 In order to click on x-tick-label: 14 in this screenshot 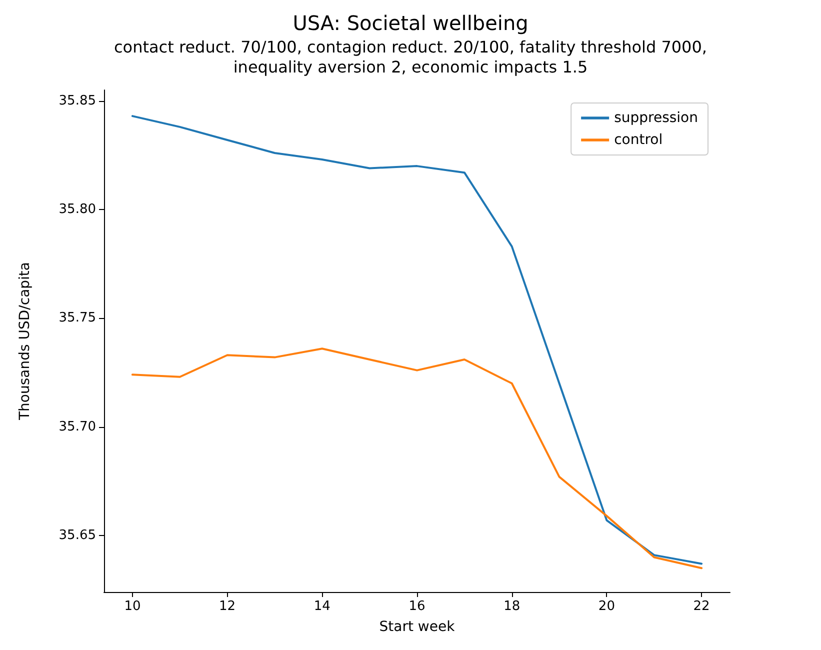, I will do `click(322, 606)`.